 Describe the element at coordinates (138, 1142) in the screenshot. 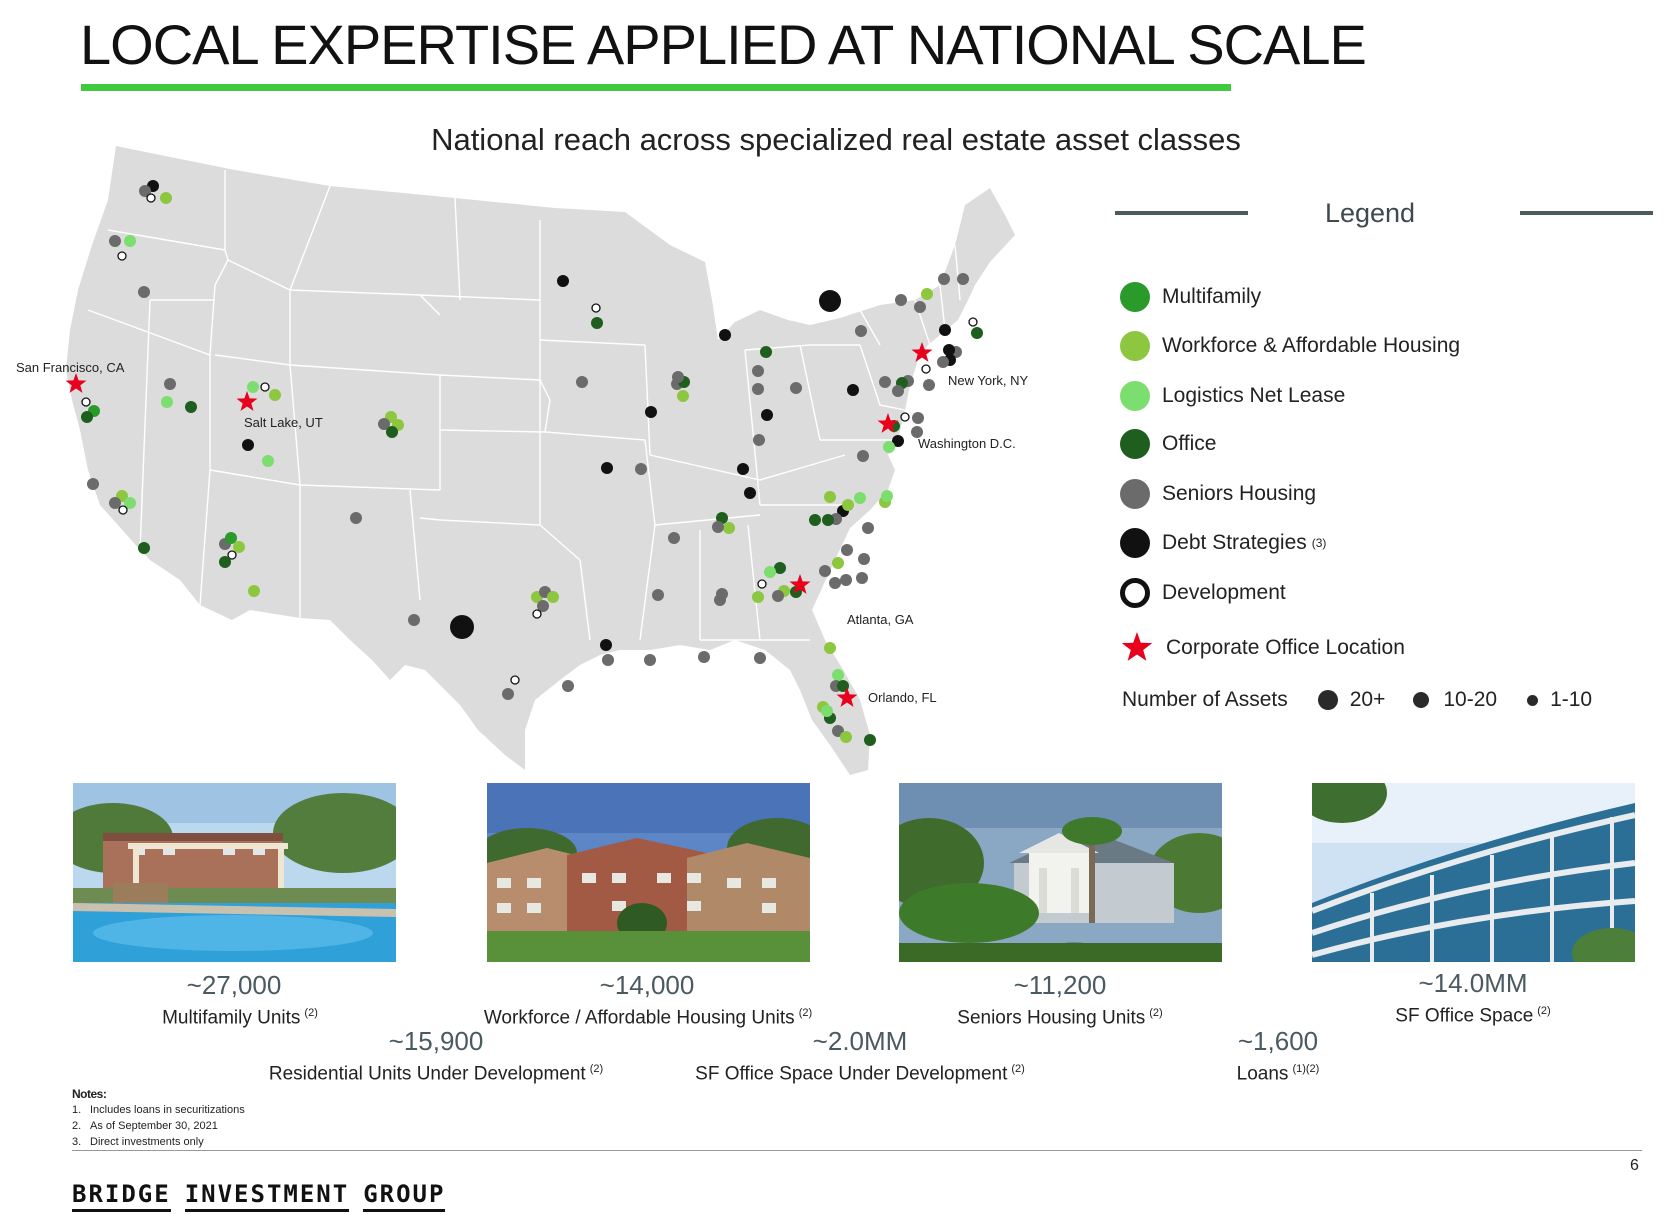

I see `note-3: 3. Direct investments only` at that location.